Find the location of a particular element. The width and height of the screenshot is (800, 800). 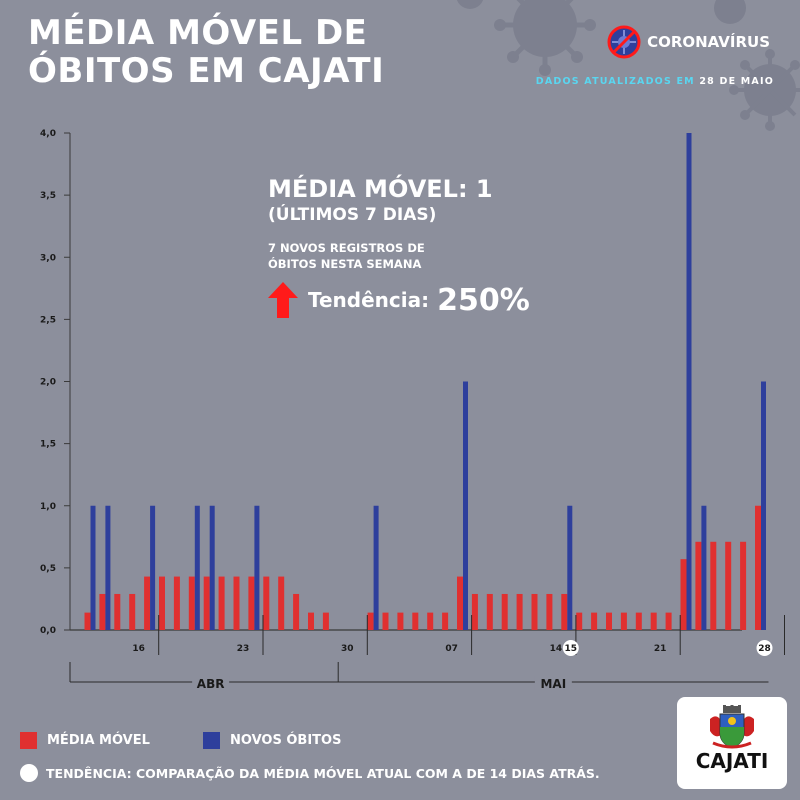

x-tick-label: 28 is located at coordinates (764, 649).